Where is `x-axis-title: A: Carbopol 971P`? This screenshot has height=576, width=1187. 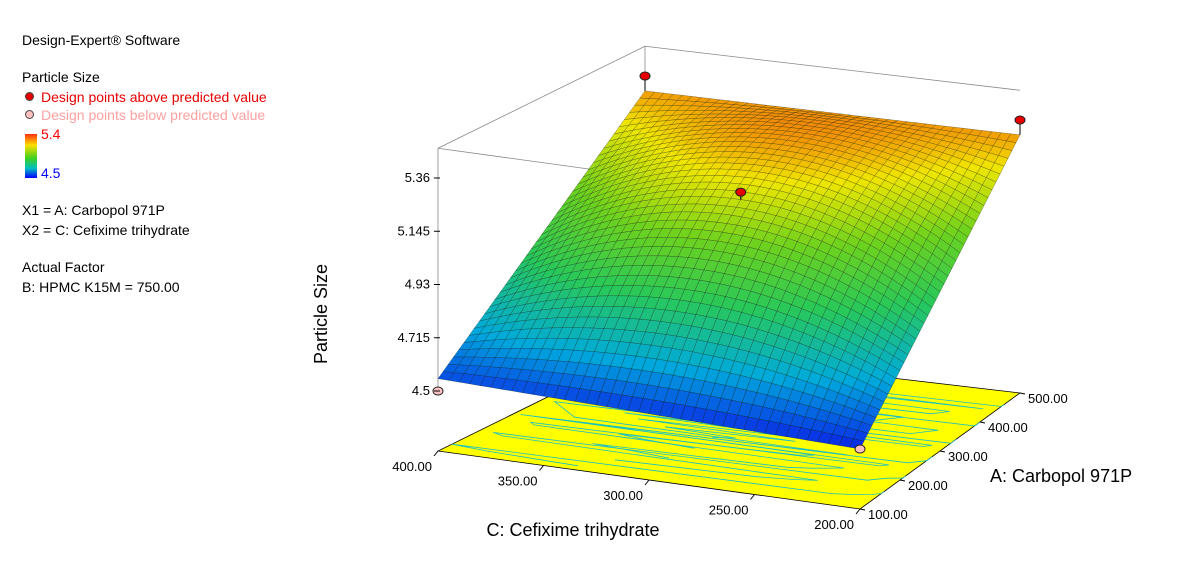 x-axis-title: A: Carbopol 971P is located at coordinates (1061, 476).